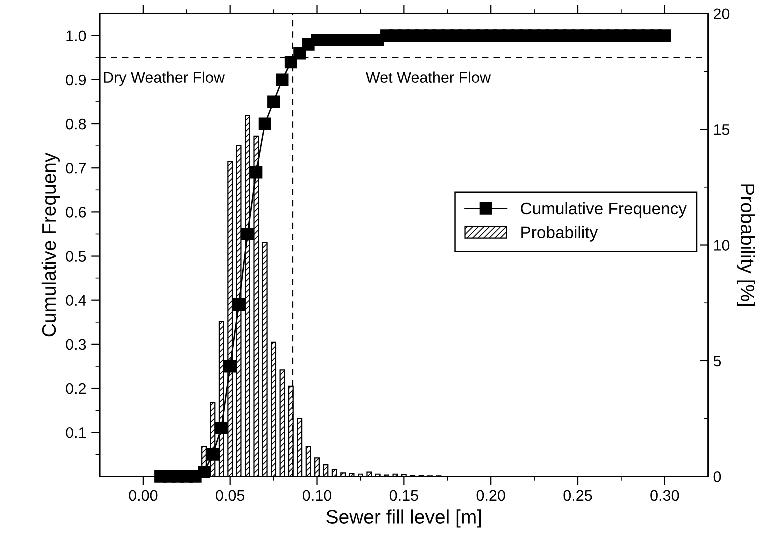 This screenshot has height=553, width=778. Describe the element at coordinates (76, 168) in the screenshot. I see `y-tick-label: 0.7` at that location.